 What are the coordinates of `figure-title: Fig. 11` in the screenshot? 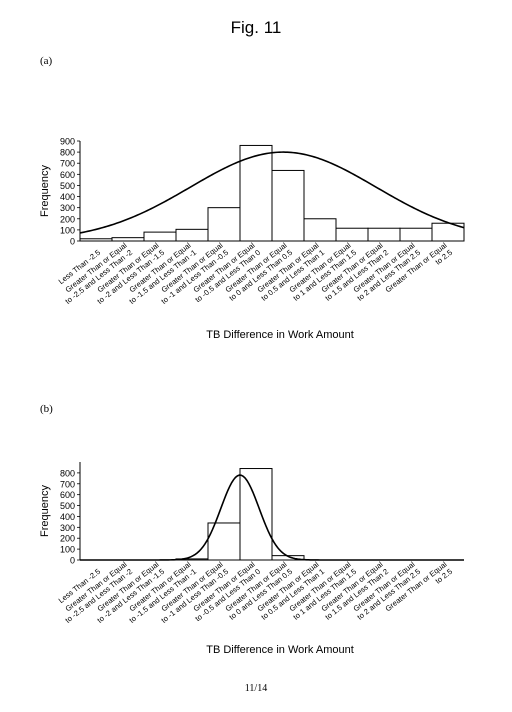 It's located at (256, 28).